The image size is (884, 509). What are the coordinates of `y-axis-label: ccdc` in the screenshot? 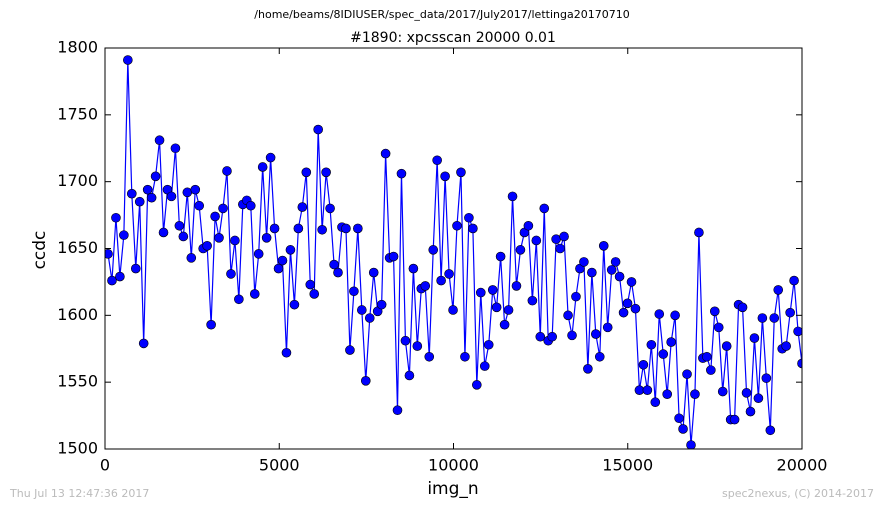 It's located at (40, 250).